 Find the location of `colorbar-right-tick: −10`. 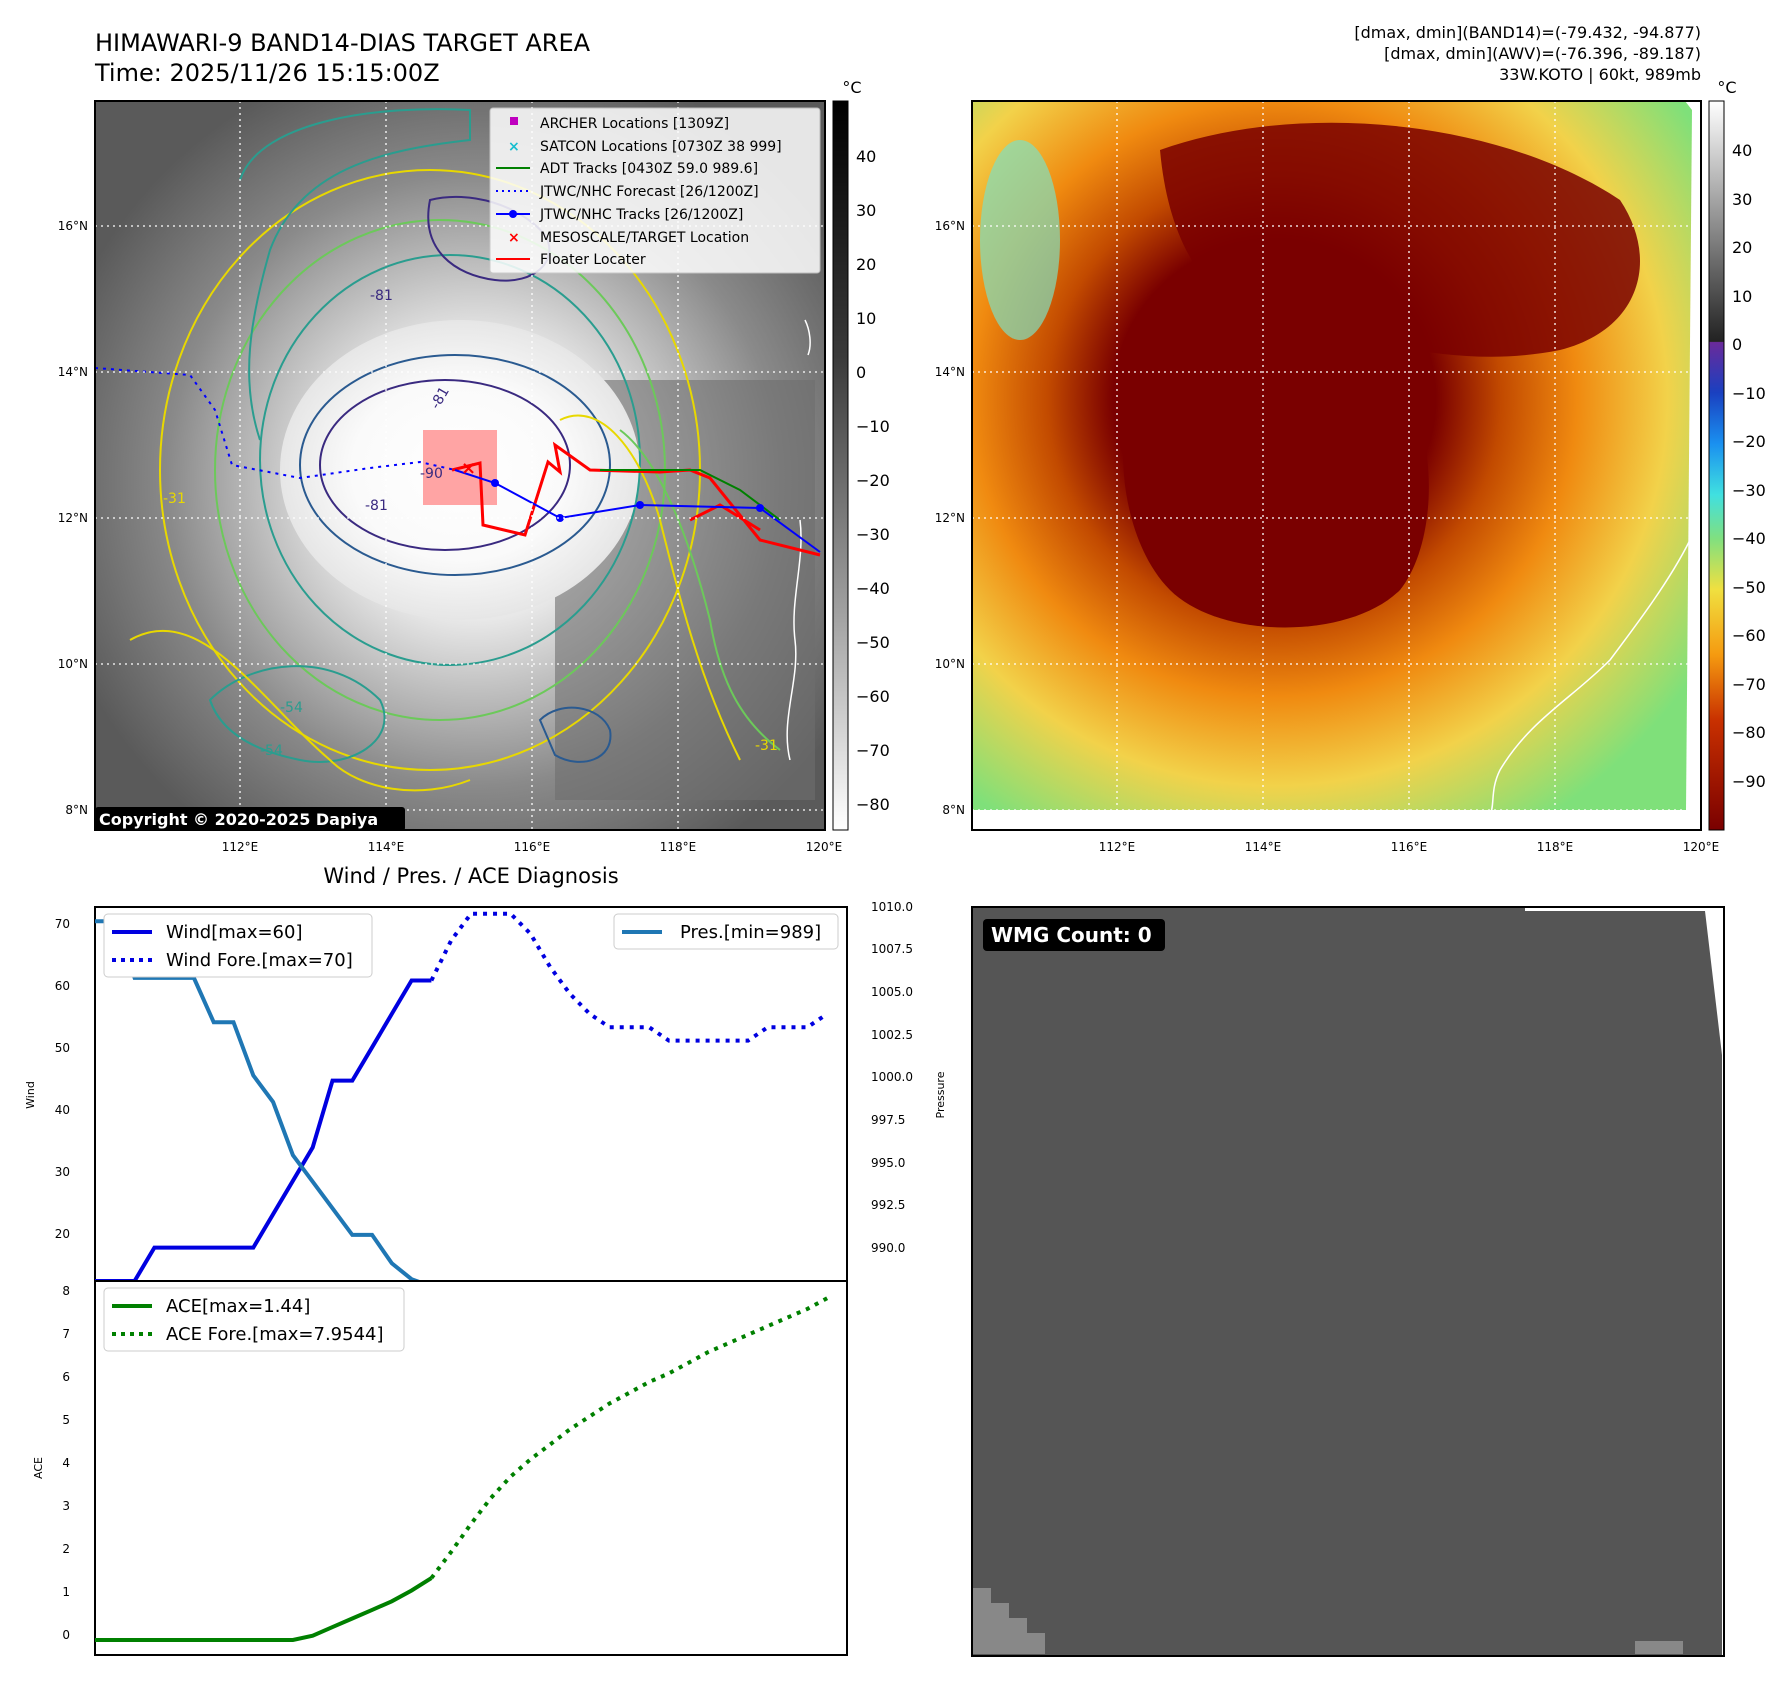

colorbar-right-tick: −10 is located at coordinates (1749, 393).